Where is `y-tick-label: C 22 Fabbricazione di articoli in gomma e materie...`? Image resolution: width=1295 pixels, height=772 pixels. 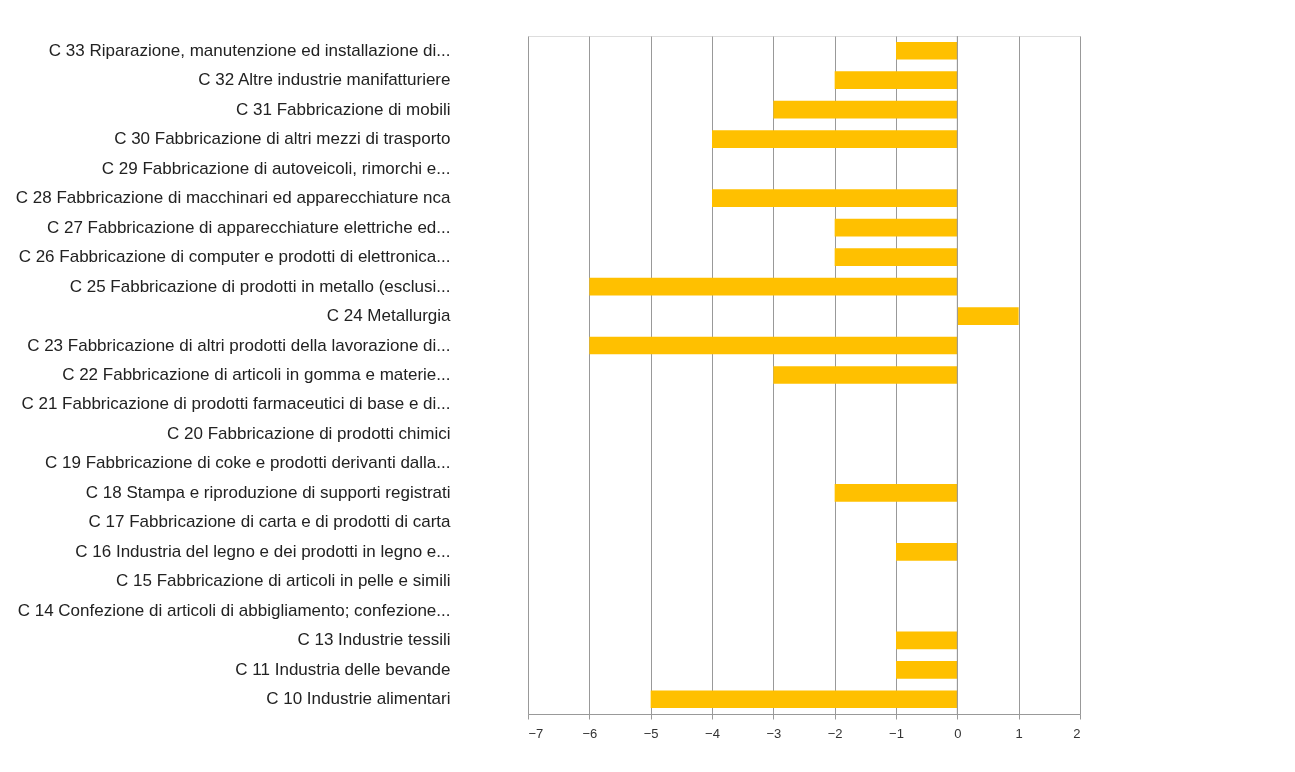
y-tick-label: C 22 Fabbricazione di articoli in gomma e materie... is located at coordinates (256, 374).